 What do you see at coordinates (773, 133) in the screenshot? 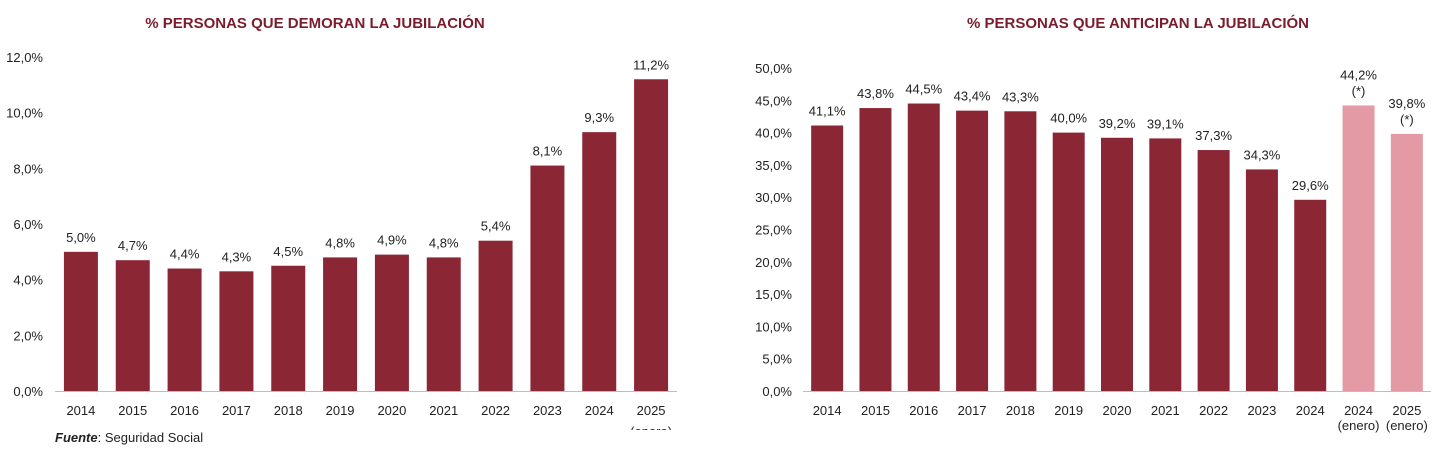
I see `y-tick-label: 40,0%` at bounding box center [773, 133].